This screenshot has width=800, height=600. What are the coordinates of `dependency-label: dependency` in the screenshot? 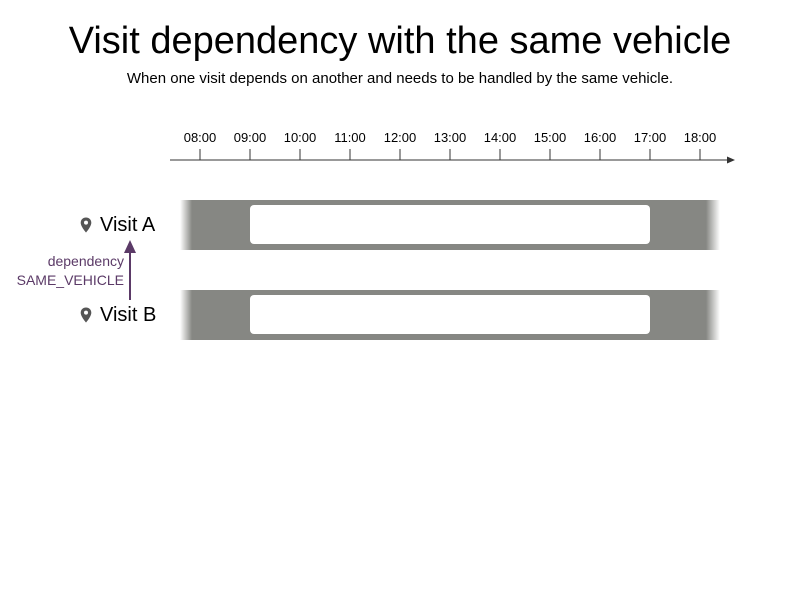 It's located at (85, 261).